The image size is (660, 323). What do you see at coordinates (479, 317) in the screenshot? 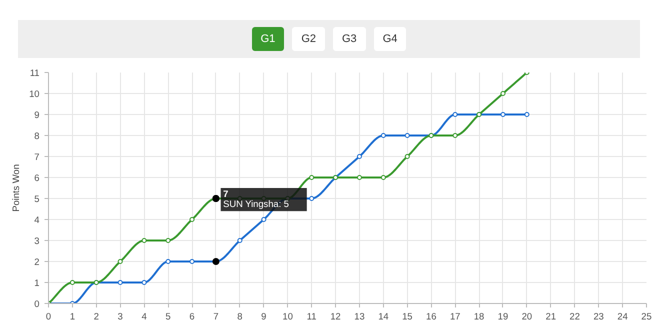
I see `x-tick-label: 18` at bounding box center [479, 317].